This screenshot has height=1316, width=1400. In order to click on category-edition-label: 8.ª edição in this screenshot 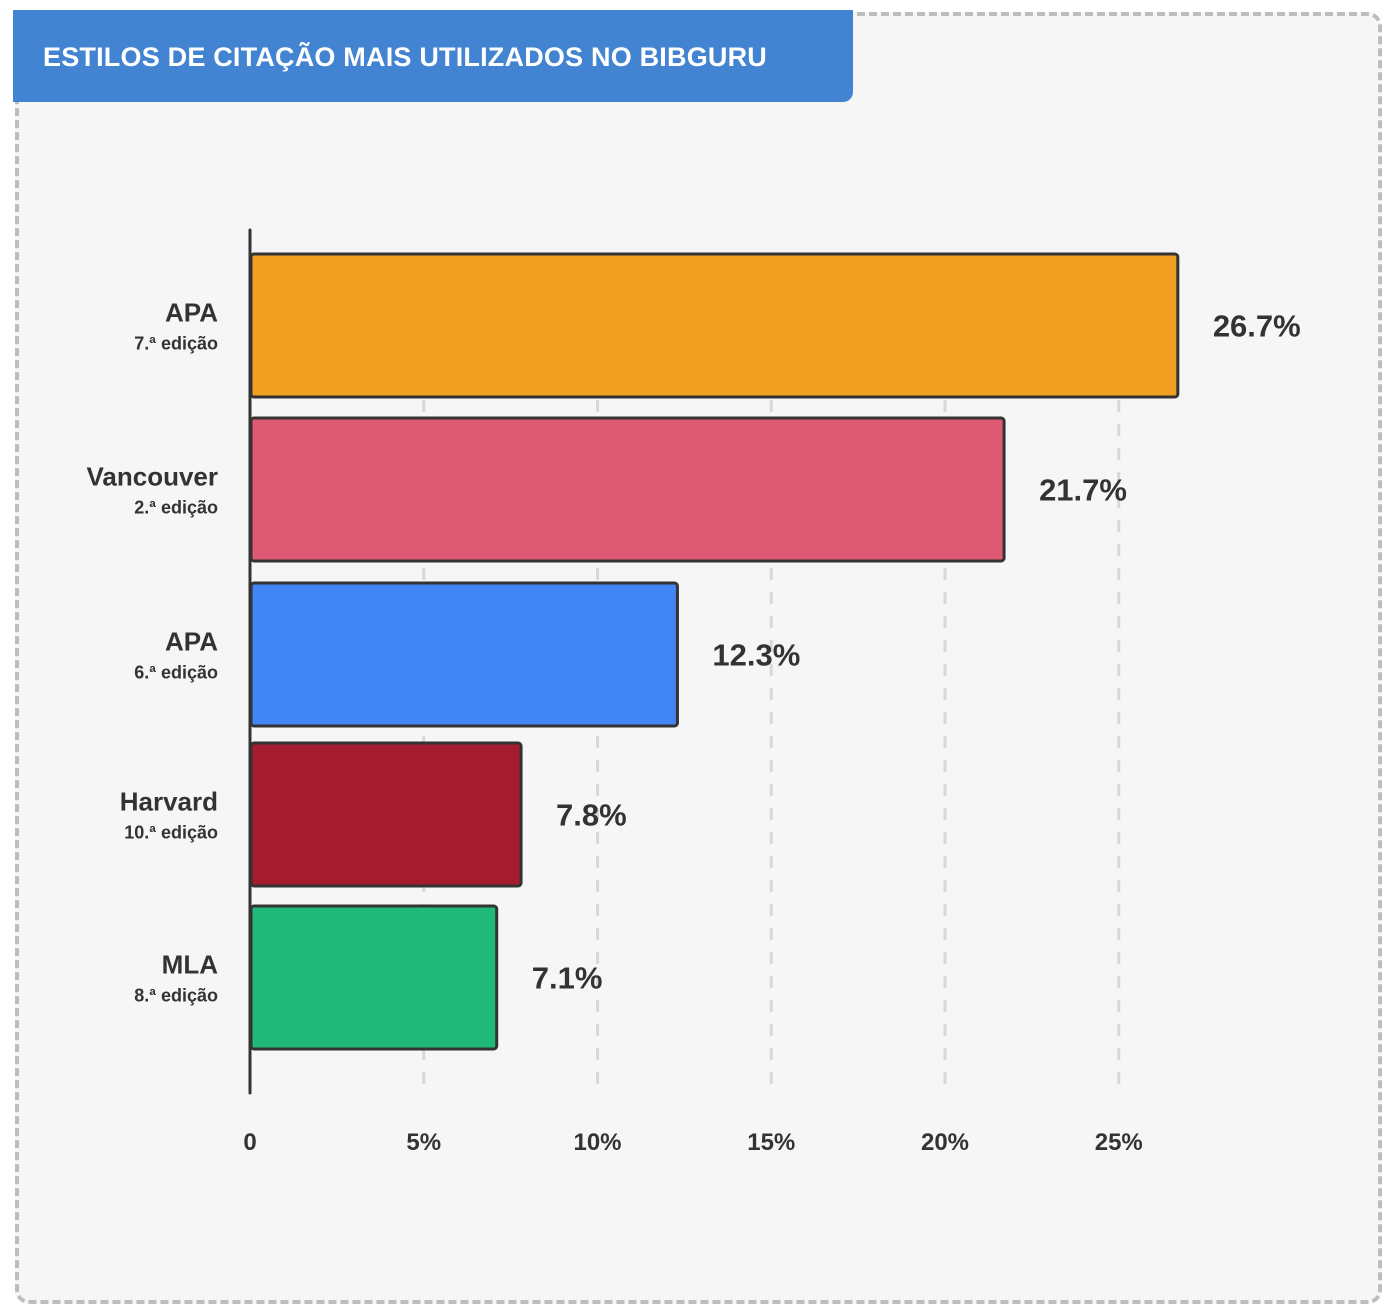, I will do `click(176, 996)`.